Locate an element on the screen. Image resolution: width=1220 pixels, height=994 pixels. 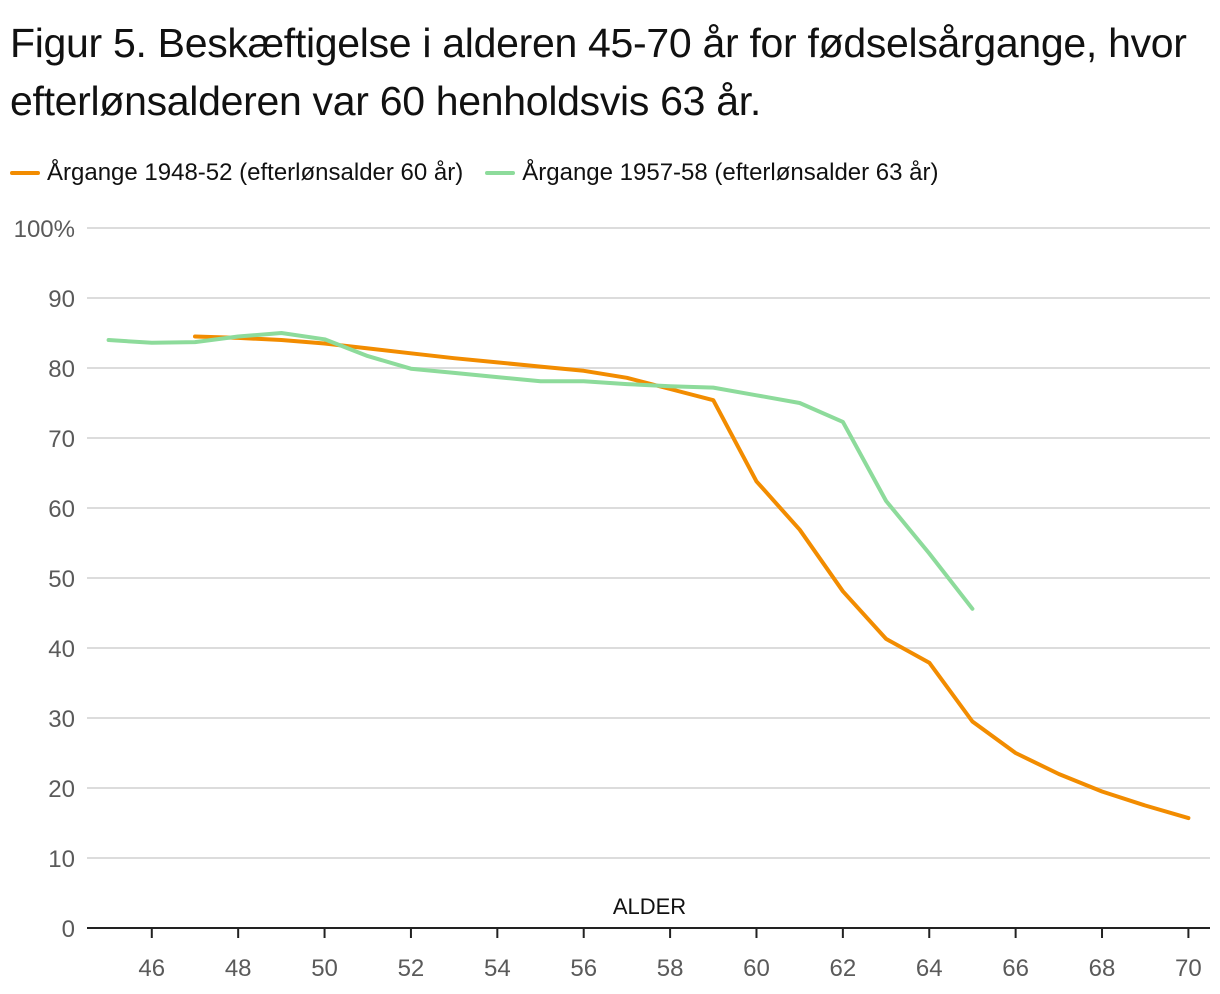
x-tick-label-56: 56 is located at coordinates (583, 968).